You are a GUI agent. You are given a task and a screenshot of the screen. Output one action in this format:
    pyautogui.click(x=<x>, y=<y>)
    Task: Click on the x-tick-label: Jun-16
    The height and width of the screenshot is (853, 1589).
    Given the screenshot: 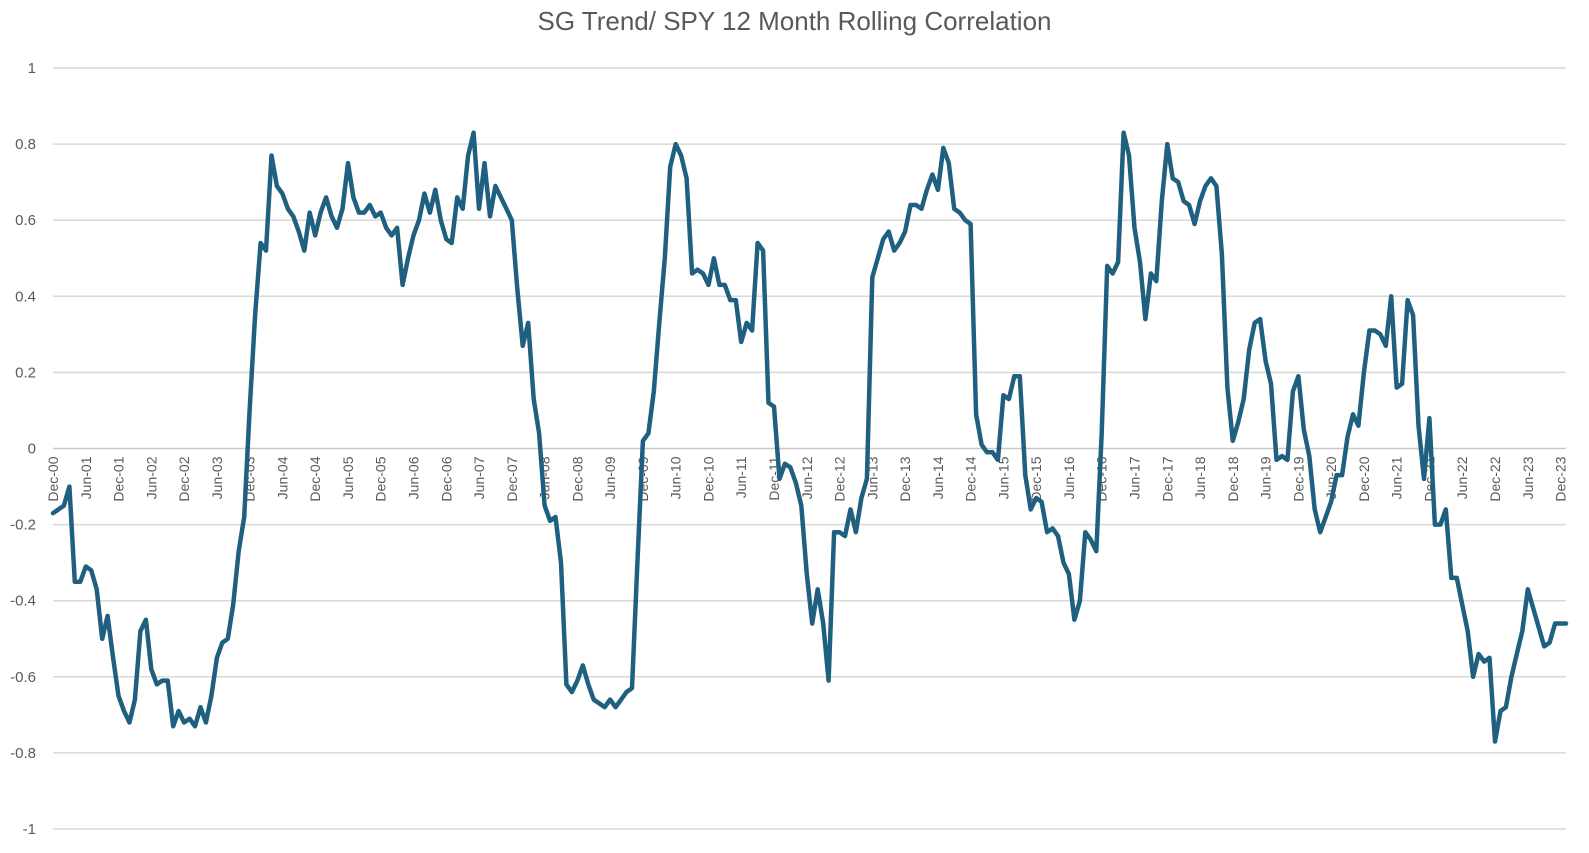 What is the action you would take?
    pyautogui.click(x=1069, y=477)
    